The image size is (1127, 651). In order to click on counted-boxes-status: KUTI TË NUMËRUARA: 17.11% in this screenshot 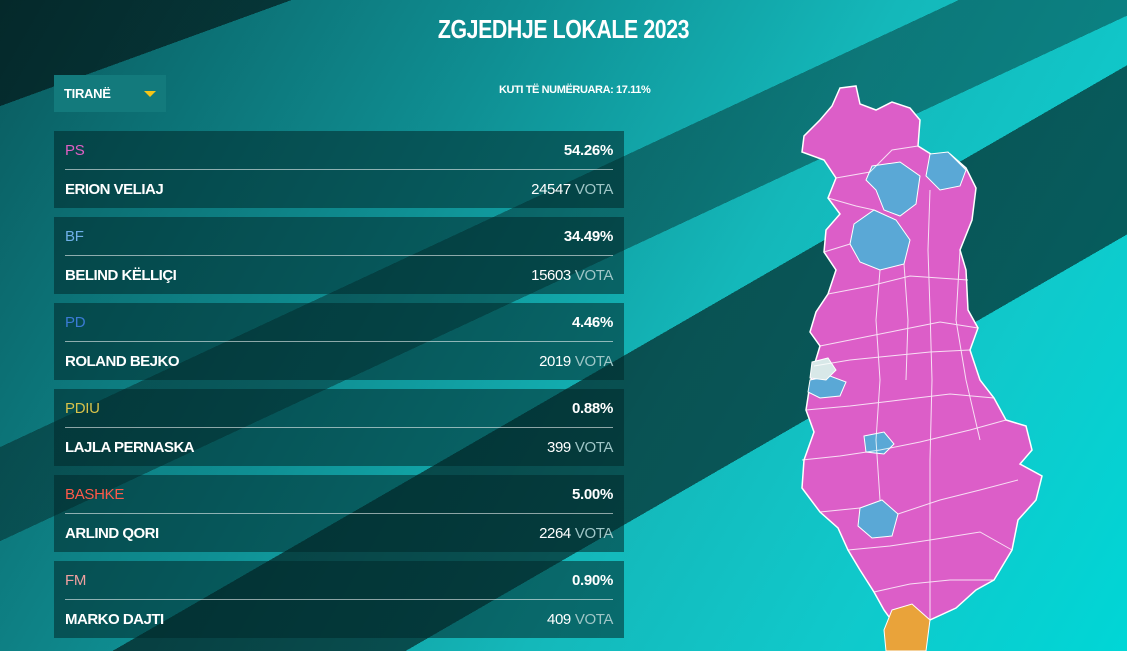, I will do `click(575, 90)`.